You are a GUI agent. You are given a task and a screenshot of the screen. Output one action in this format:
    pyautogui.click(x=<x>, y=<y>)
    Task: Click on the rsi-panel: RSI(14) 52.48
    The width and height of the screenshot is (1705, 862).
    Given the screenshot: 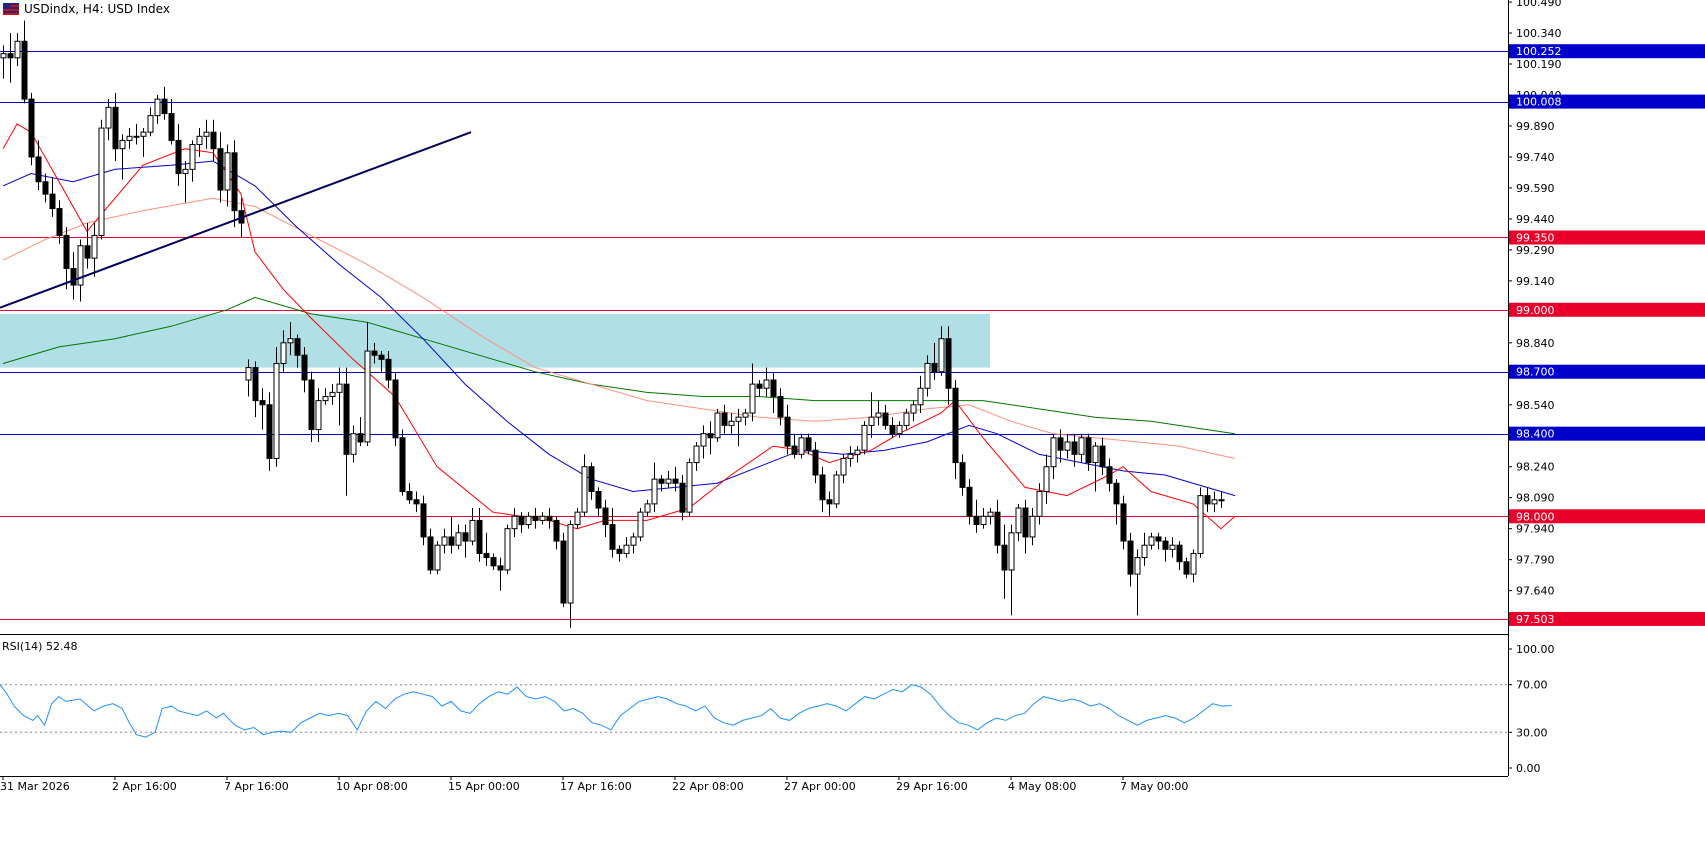 What is the action you would take?
    pyautogui.click(x=754, y=686)
    